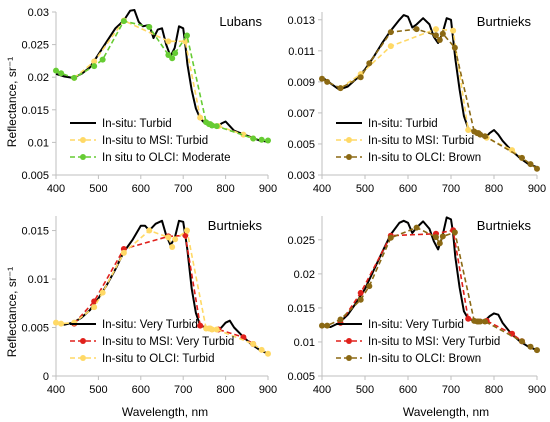 The image size is (550, 422). I want to click on chart-title: Lubans, so click(240, 21).